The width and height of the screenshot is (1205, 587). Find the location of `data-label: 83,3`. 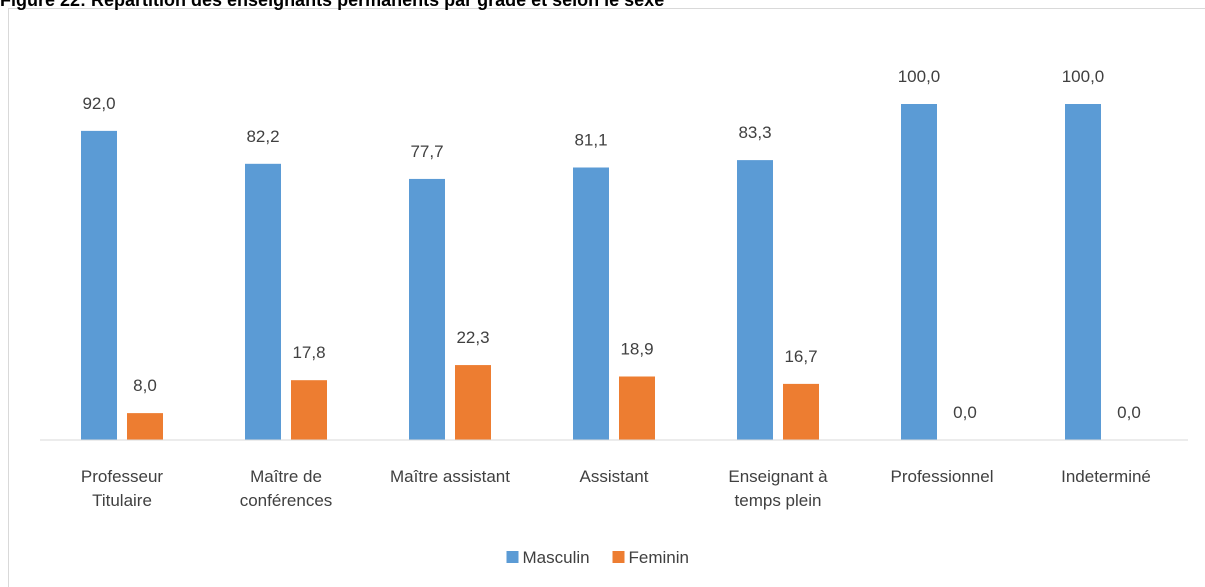

data-label: 83,3 is located at coordinates (754, 132).